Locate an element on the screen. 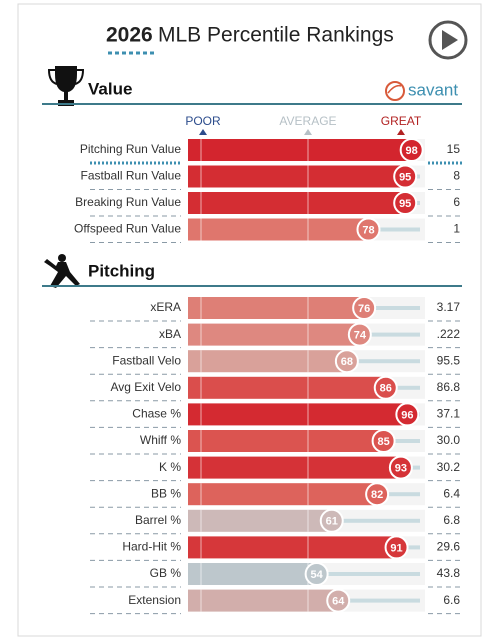  metric-label: Breaking Run Value is located at coordinates (128, 202).